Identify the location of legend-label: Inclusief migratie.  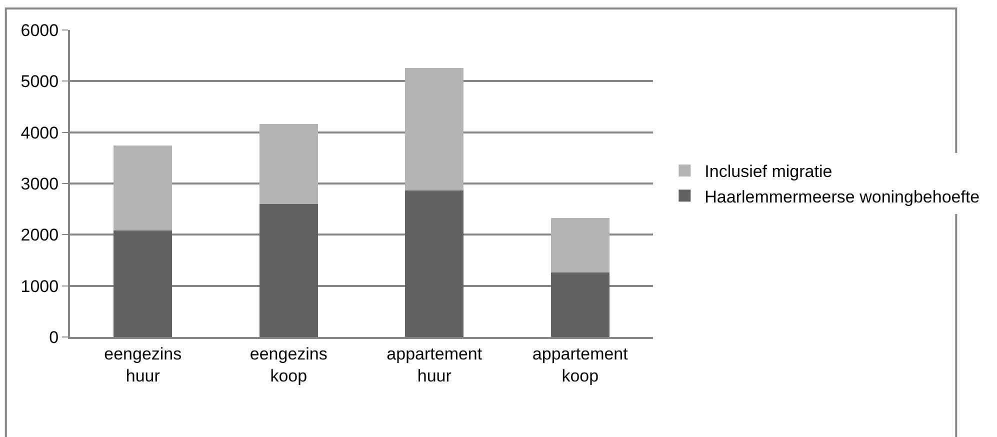
(768, 172).